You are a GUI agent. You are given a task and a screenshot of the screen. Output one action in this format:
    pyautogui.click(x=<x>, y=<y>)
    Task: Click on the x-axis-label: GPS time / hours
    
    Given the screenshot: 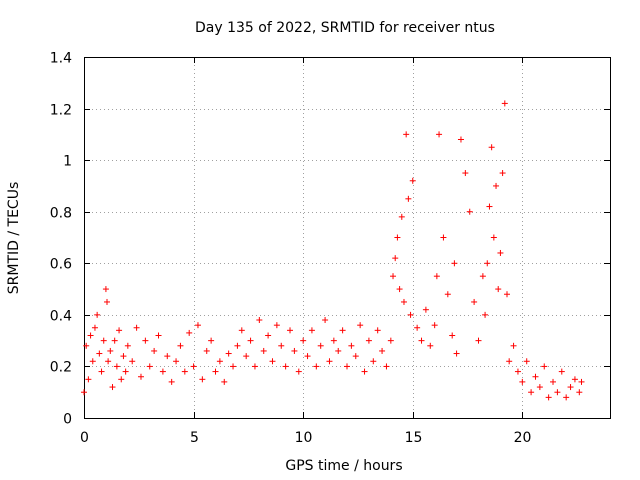 What is the action you would take?
    pyautogui.click(x=343, y=466)
    